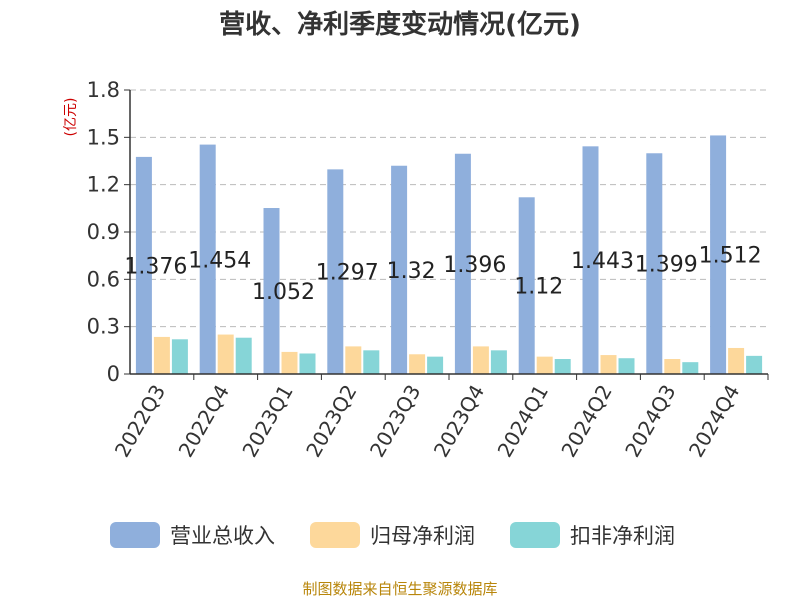 This screenshot has height=600, width=800. I want to click on x-tick-label: 2024Q2, so click(586, 421).